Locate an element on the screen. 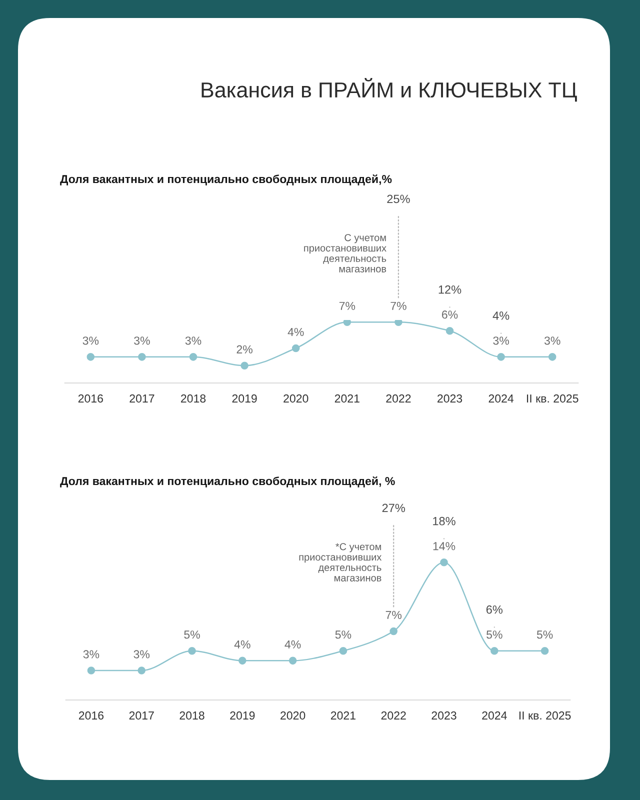 The height and width of the screenshot is (800, 640). annotation: 6% is located at coordinates (494, 609).